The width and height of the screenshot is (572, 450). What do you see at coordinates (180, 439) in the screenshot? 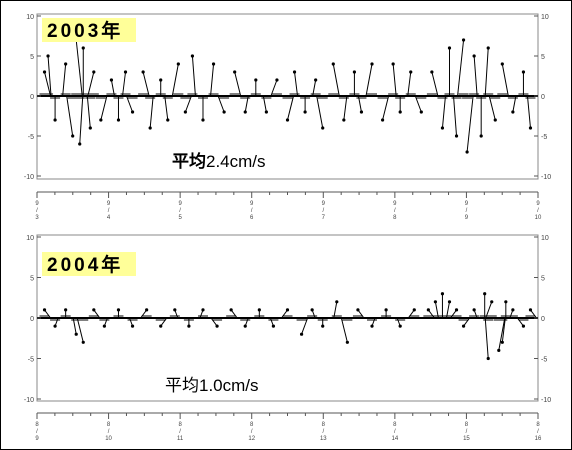
I see `x-tick-label-day: 11` at bounding box center [180, 439].